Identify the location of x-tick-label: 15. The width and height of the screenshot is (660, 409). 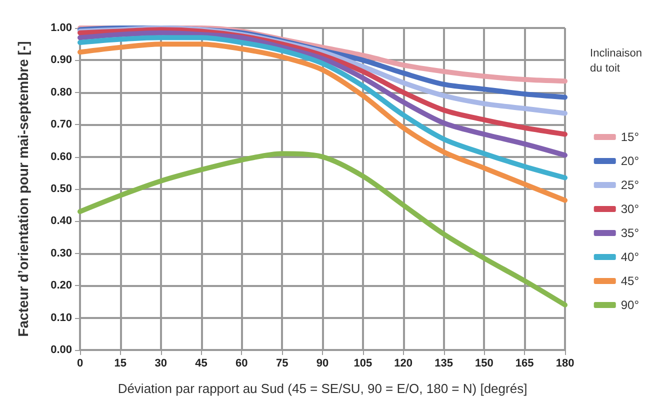
(120, 364).